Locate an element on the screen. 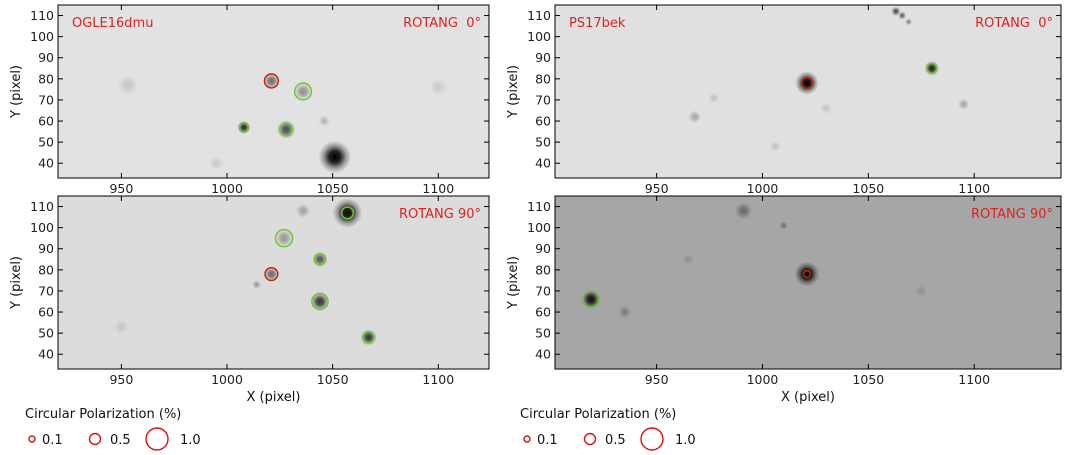  legend-left: Circular Polarization (%) 0.1 0.5 1.0 is located at coordinates (113, 429).